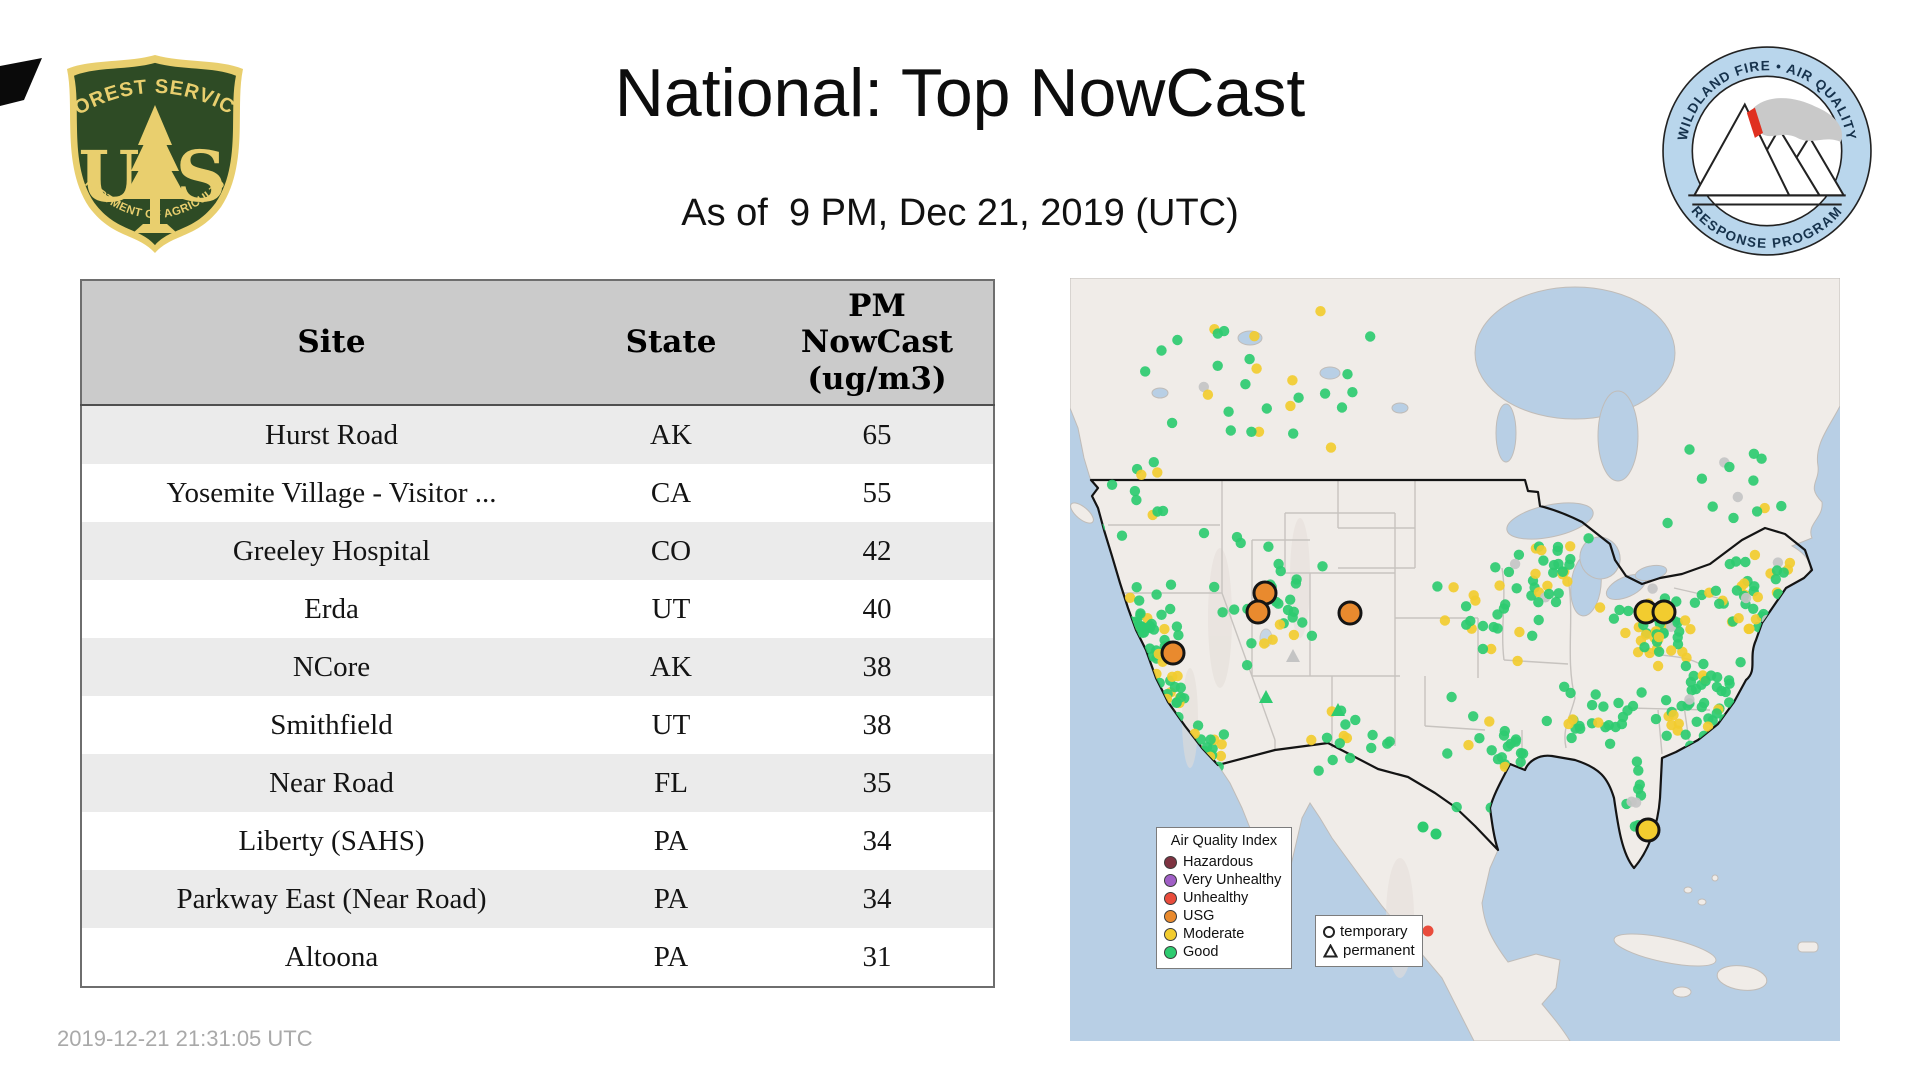 Image resolution: width=1920 pixels, height=1080 pixels. What do you see at coordinates (1451, 674) in the screenshot?
I see `us-border` at bounding box center [1451, 674].